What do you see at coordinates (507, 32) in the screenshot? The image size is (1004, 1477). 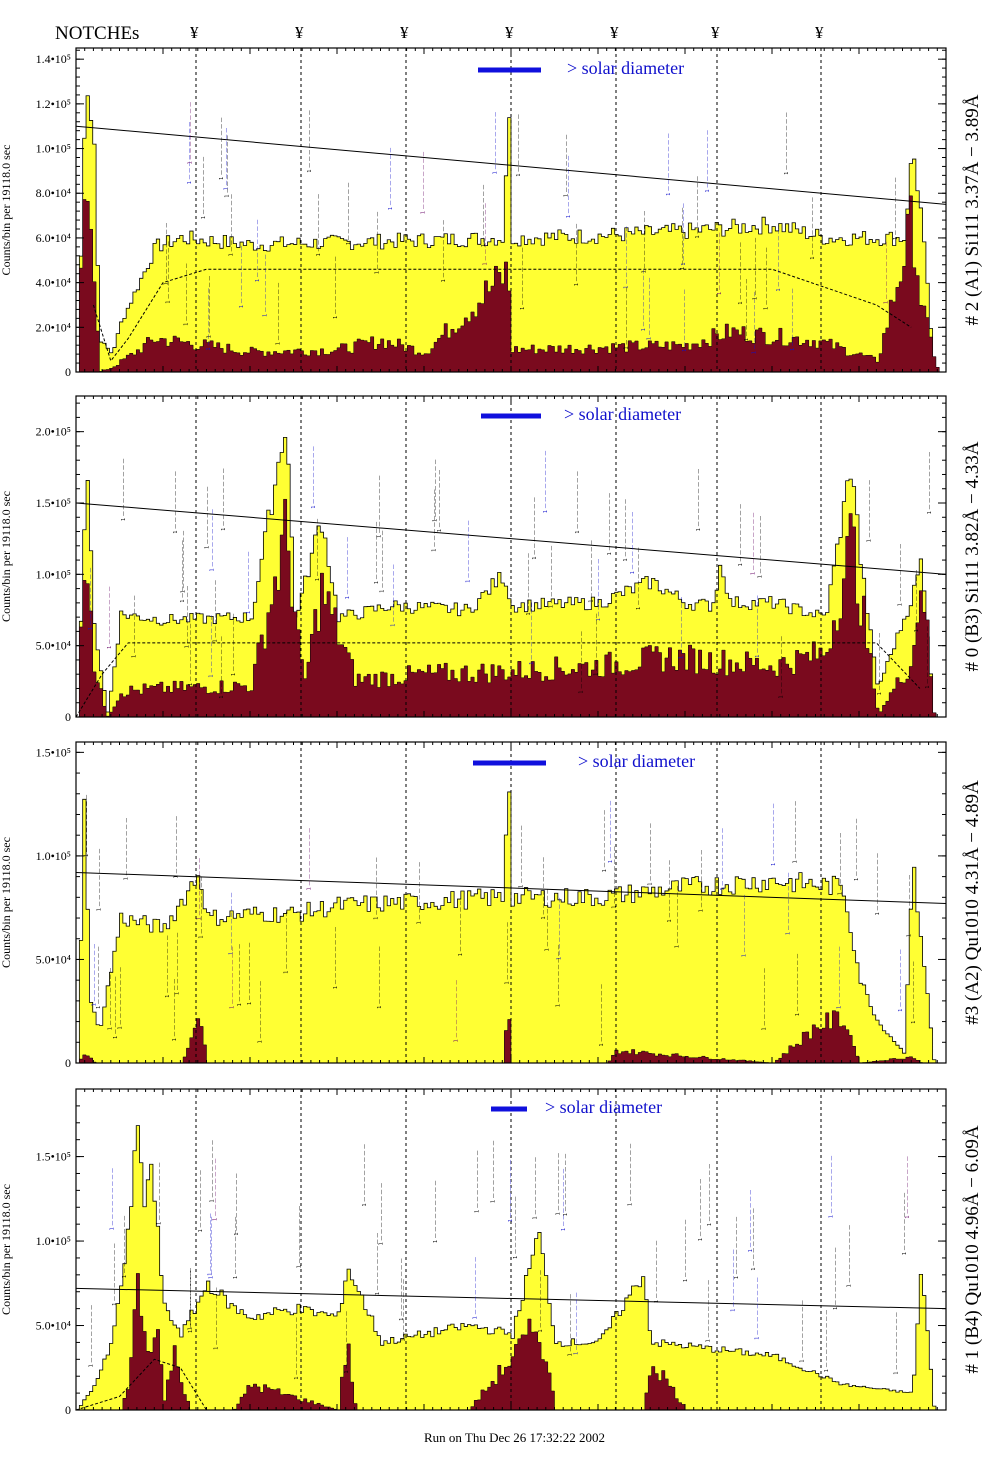 I see `notch-symbols: ¥ ¥ ¥ ¥ ¥ ¥ ¥` at bounding box center [507, 32].